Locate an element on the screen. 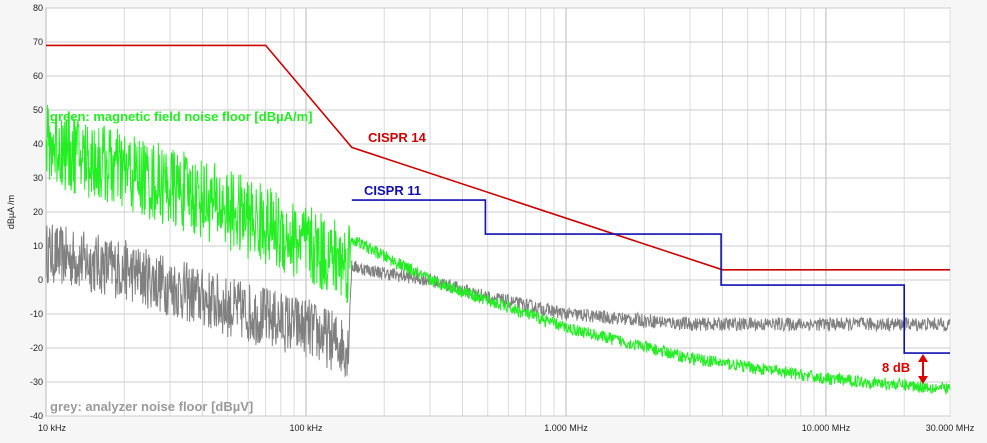  annotation-grey-legend: grey: analyzer noise floor [dBµV] is located at coordinates (151, 406).